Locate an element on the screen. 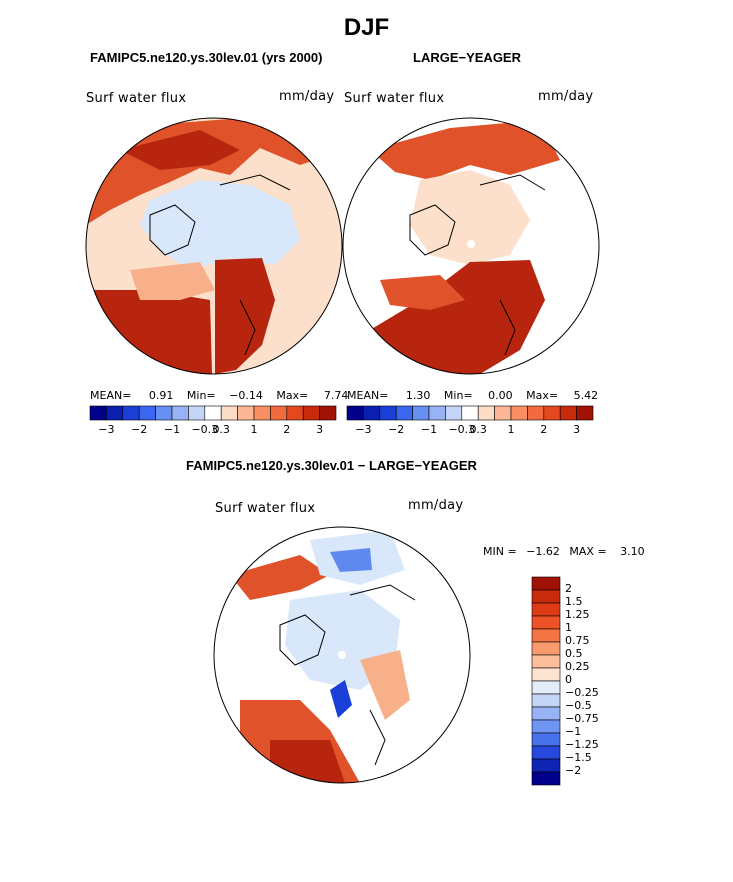  map-3-pole-marker is located at coordinates (342, 655).